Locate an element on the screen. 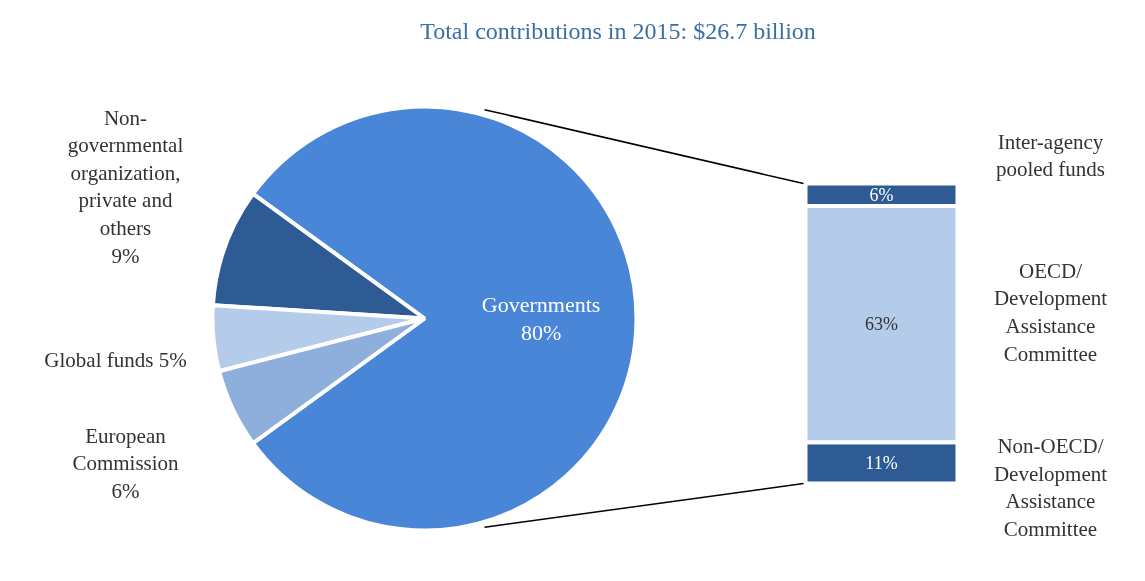  slice-label: Governments is located at coordinates (541, 304).